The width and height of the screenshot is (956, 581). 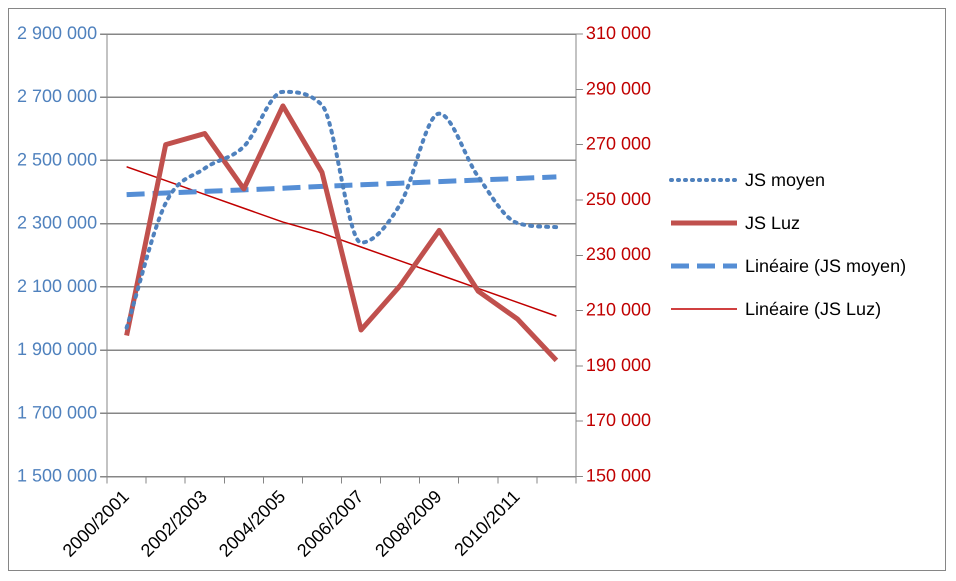 I want to click on y2-tick-label: 250 000, so click(x=619, y=198).